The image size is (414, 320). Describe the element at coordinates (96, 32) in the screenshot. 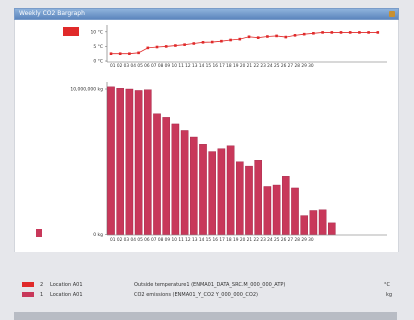

I see `temperature-y-tick-label: 10 °C` at that location.